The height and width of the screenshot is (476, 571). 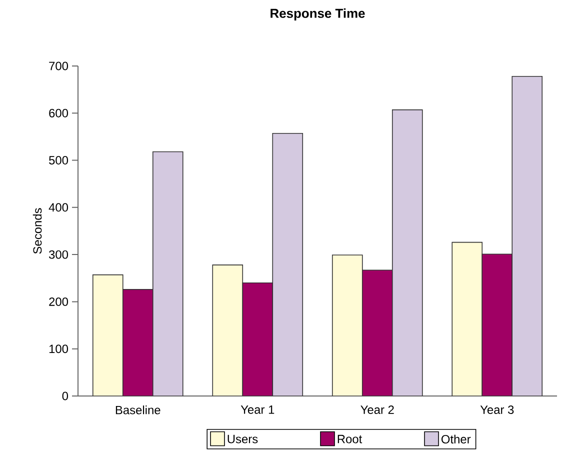 I want to click on y-tick-label: 100, so click(x=58, y=349).